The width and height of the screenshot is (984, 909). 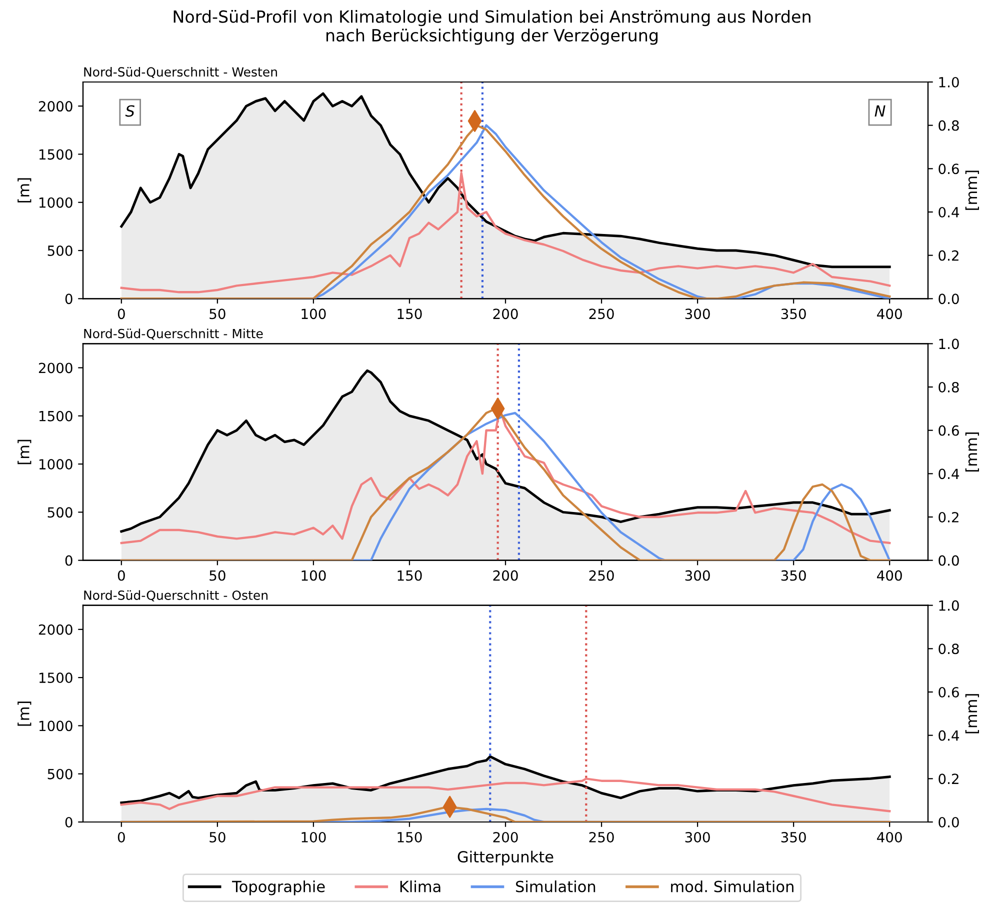 What do you see at coordinates (420, 886) in the screenshot?
I see `legend-label: Klima` at bounding box center [420, 886].